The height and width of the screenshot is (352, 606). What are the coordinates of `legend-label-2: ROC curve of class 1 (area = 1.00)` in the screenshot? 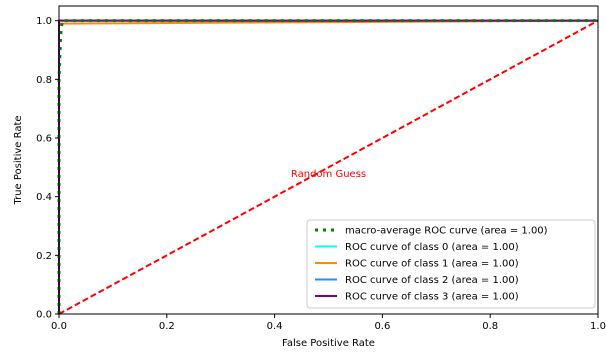 It's located at (432, 264).